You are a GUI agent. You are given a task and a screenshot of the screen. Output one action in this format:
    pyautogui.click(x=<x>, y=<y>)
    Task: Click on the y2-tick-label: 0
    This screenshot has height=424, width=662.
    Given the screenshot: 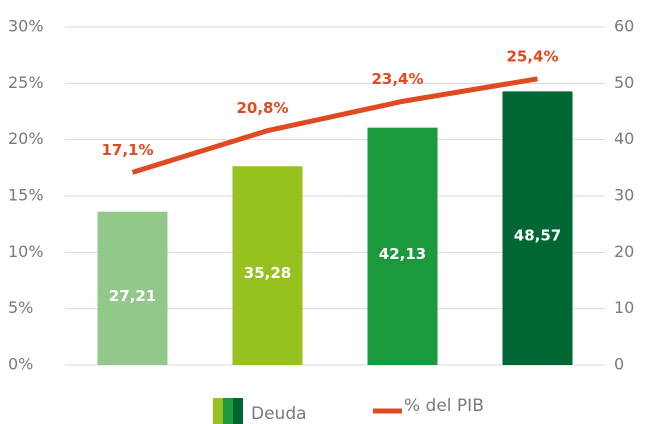 What is the action you would take?
    pyautogui.click(x=619, y=364)
    